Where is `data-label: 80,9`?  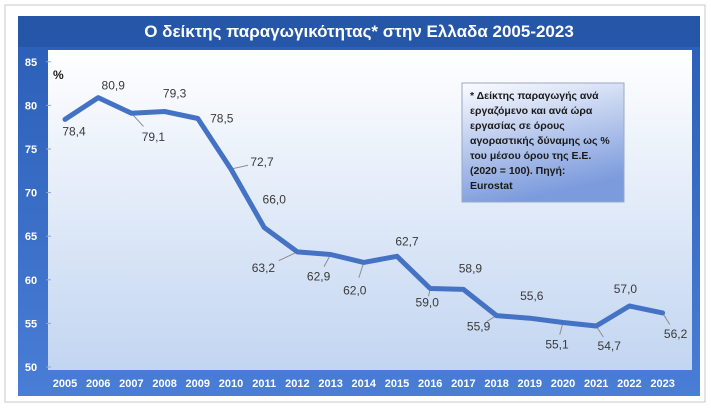 data-label: 80,9 is located at coordinates (114, 86).